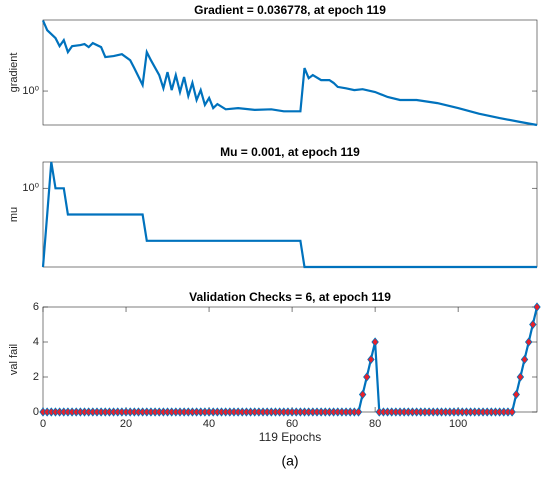  I want to click on x-tick-label: 60, so click(292, 424).